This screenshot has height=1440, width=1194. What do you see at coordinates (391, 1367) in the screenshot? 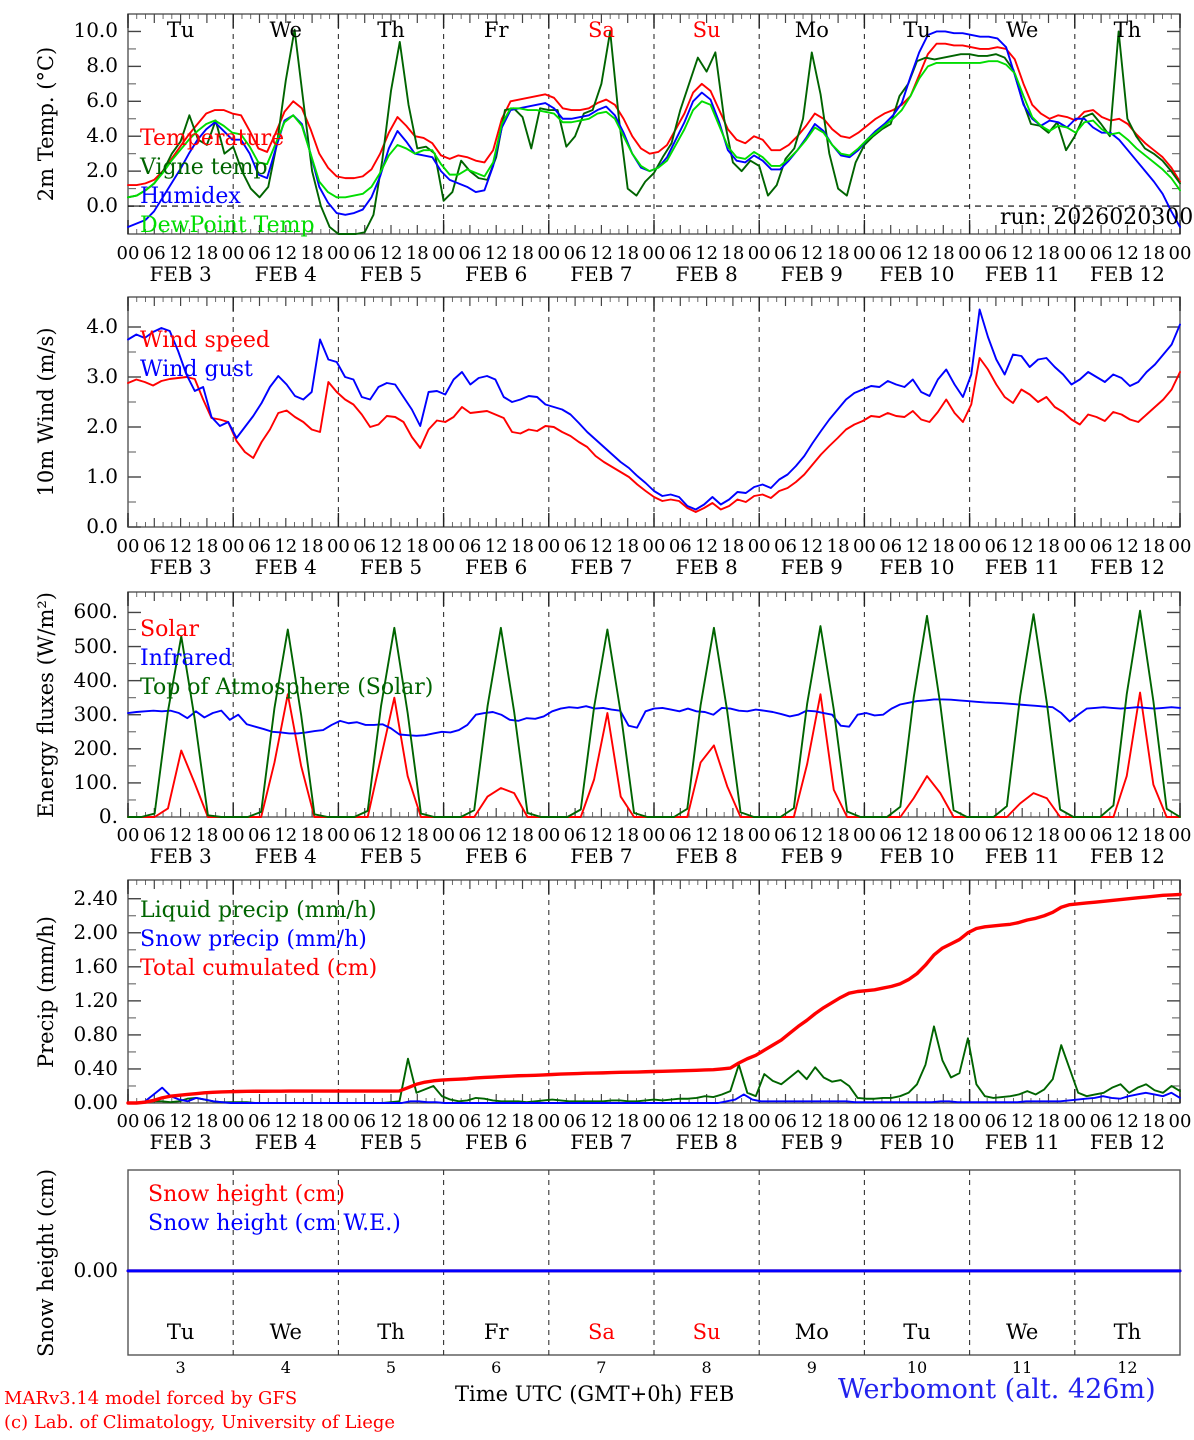
I see `bottom-day-number-2: 5` at bounding box center [391, 1367].